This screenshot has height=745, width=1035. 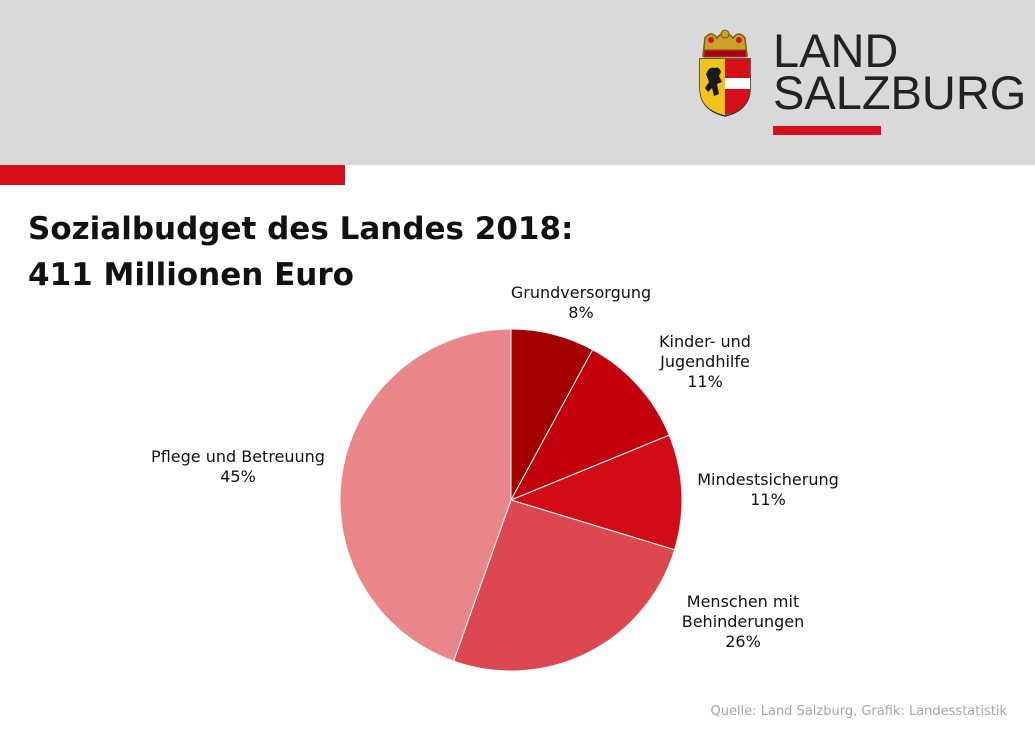 I want to click on logo-wordmark: LAND SALZBURG, so click(x=900, y=71).